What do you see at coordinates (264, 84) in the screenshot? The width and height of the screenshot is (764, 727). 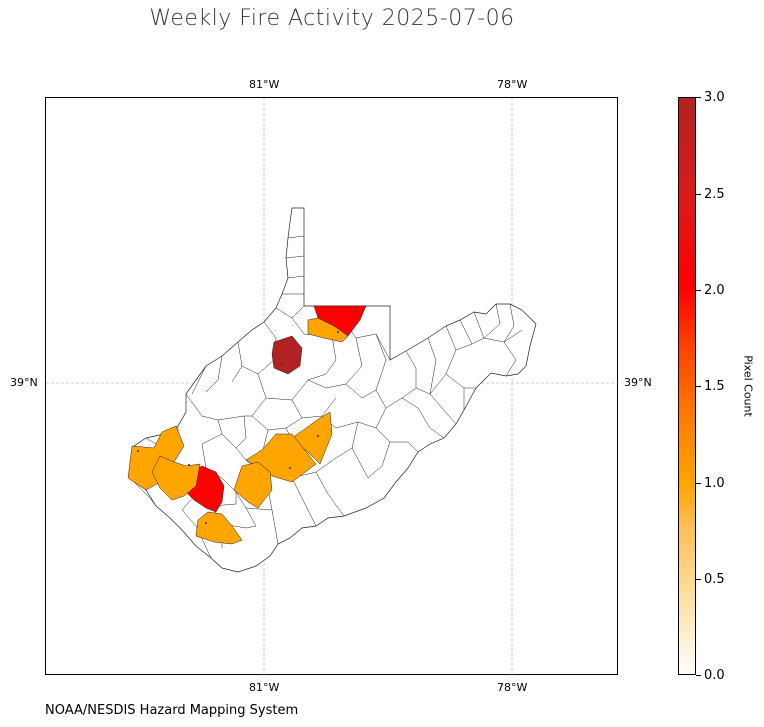 I see `lon-tick-top-81w: 81°W` at bounding box center [264, 84].